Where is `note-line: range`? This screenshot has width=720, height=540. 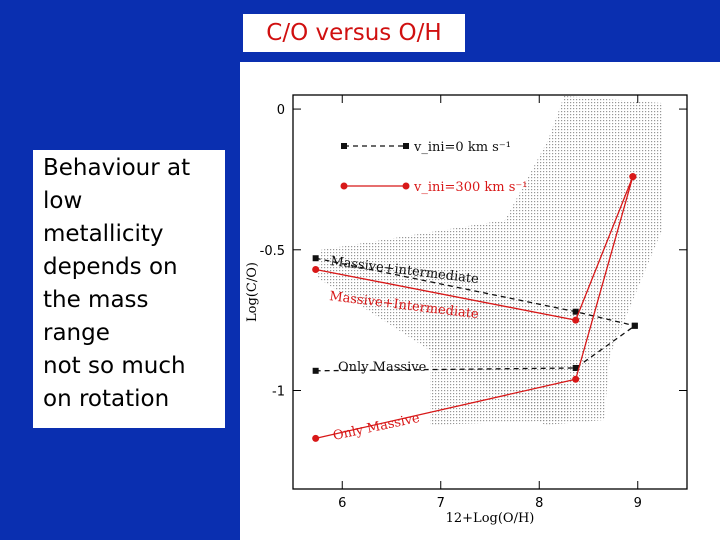 note-line: range is located at coordinates (76, 333).